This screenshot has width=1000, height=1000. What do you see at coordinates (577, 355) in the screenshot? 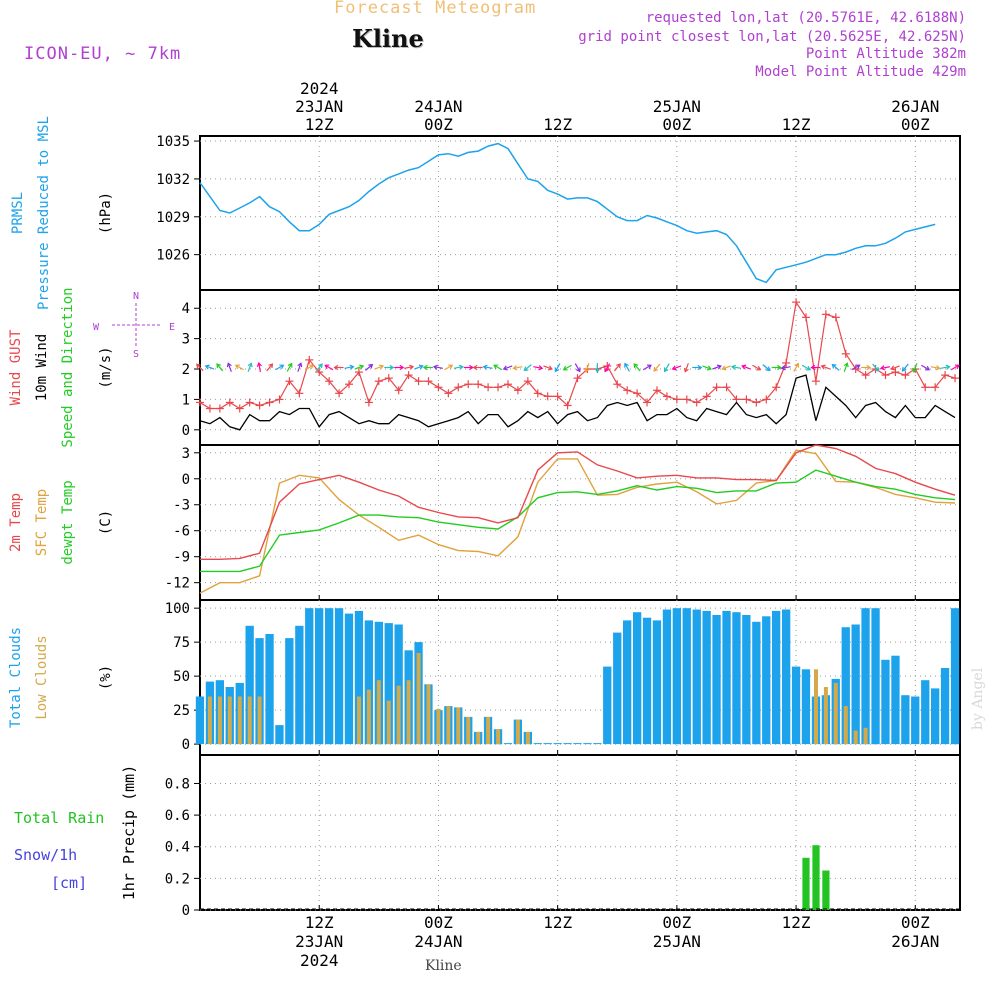
I see `gust-line` at bounding box center [577, 355].